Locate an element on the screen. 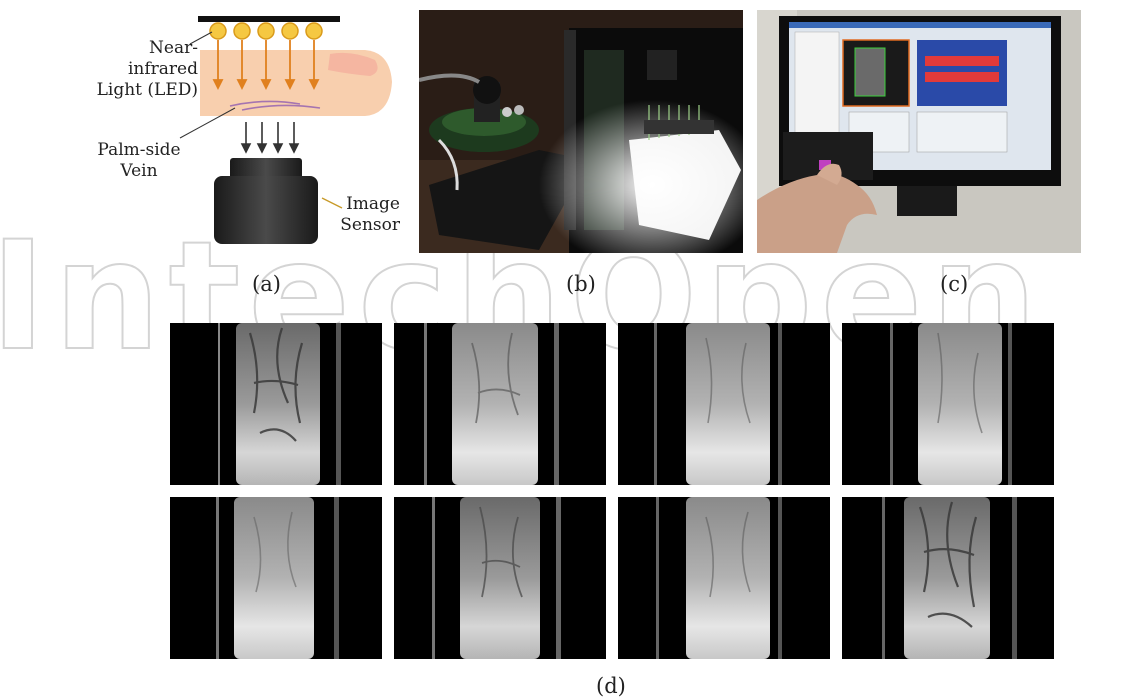 The height and width of the screenshot is (700, 1140). panel-c-photo is located at coordinates (919, 131).